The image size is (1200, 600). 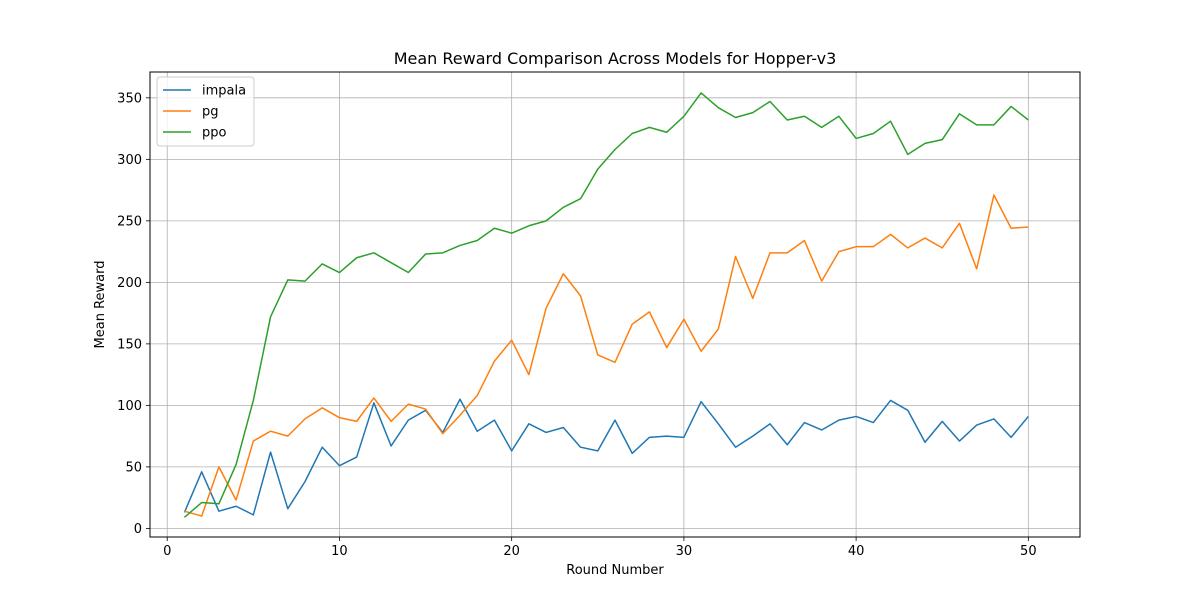 What do you see at coordinates (129, 344) in the screenshot?
I see `y-tick-label: 150` at bounding box center [129, 344].